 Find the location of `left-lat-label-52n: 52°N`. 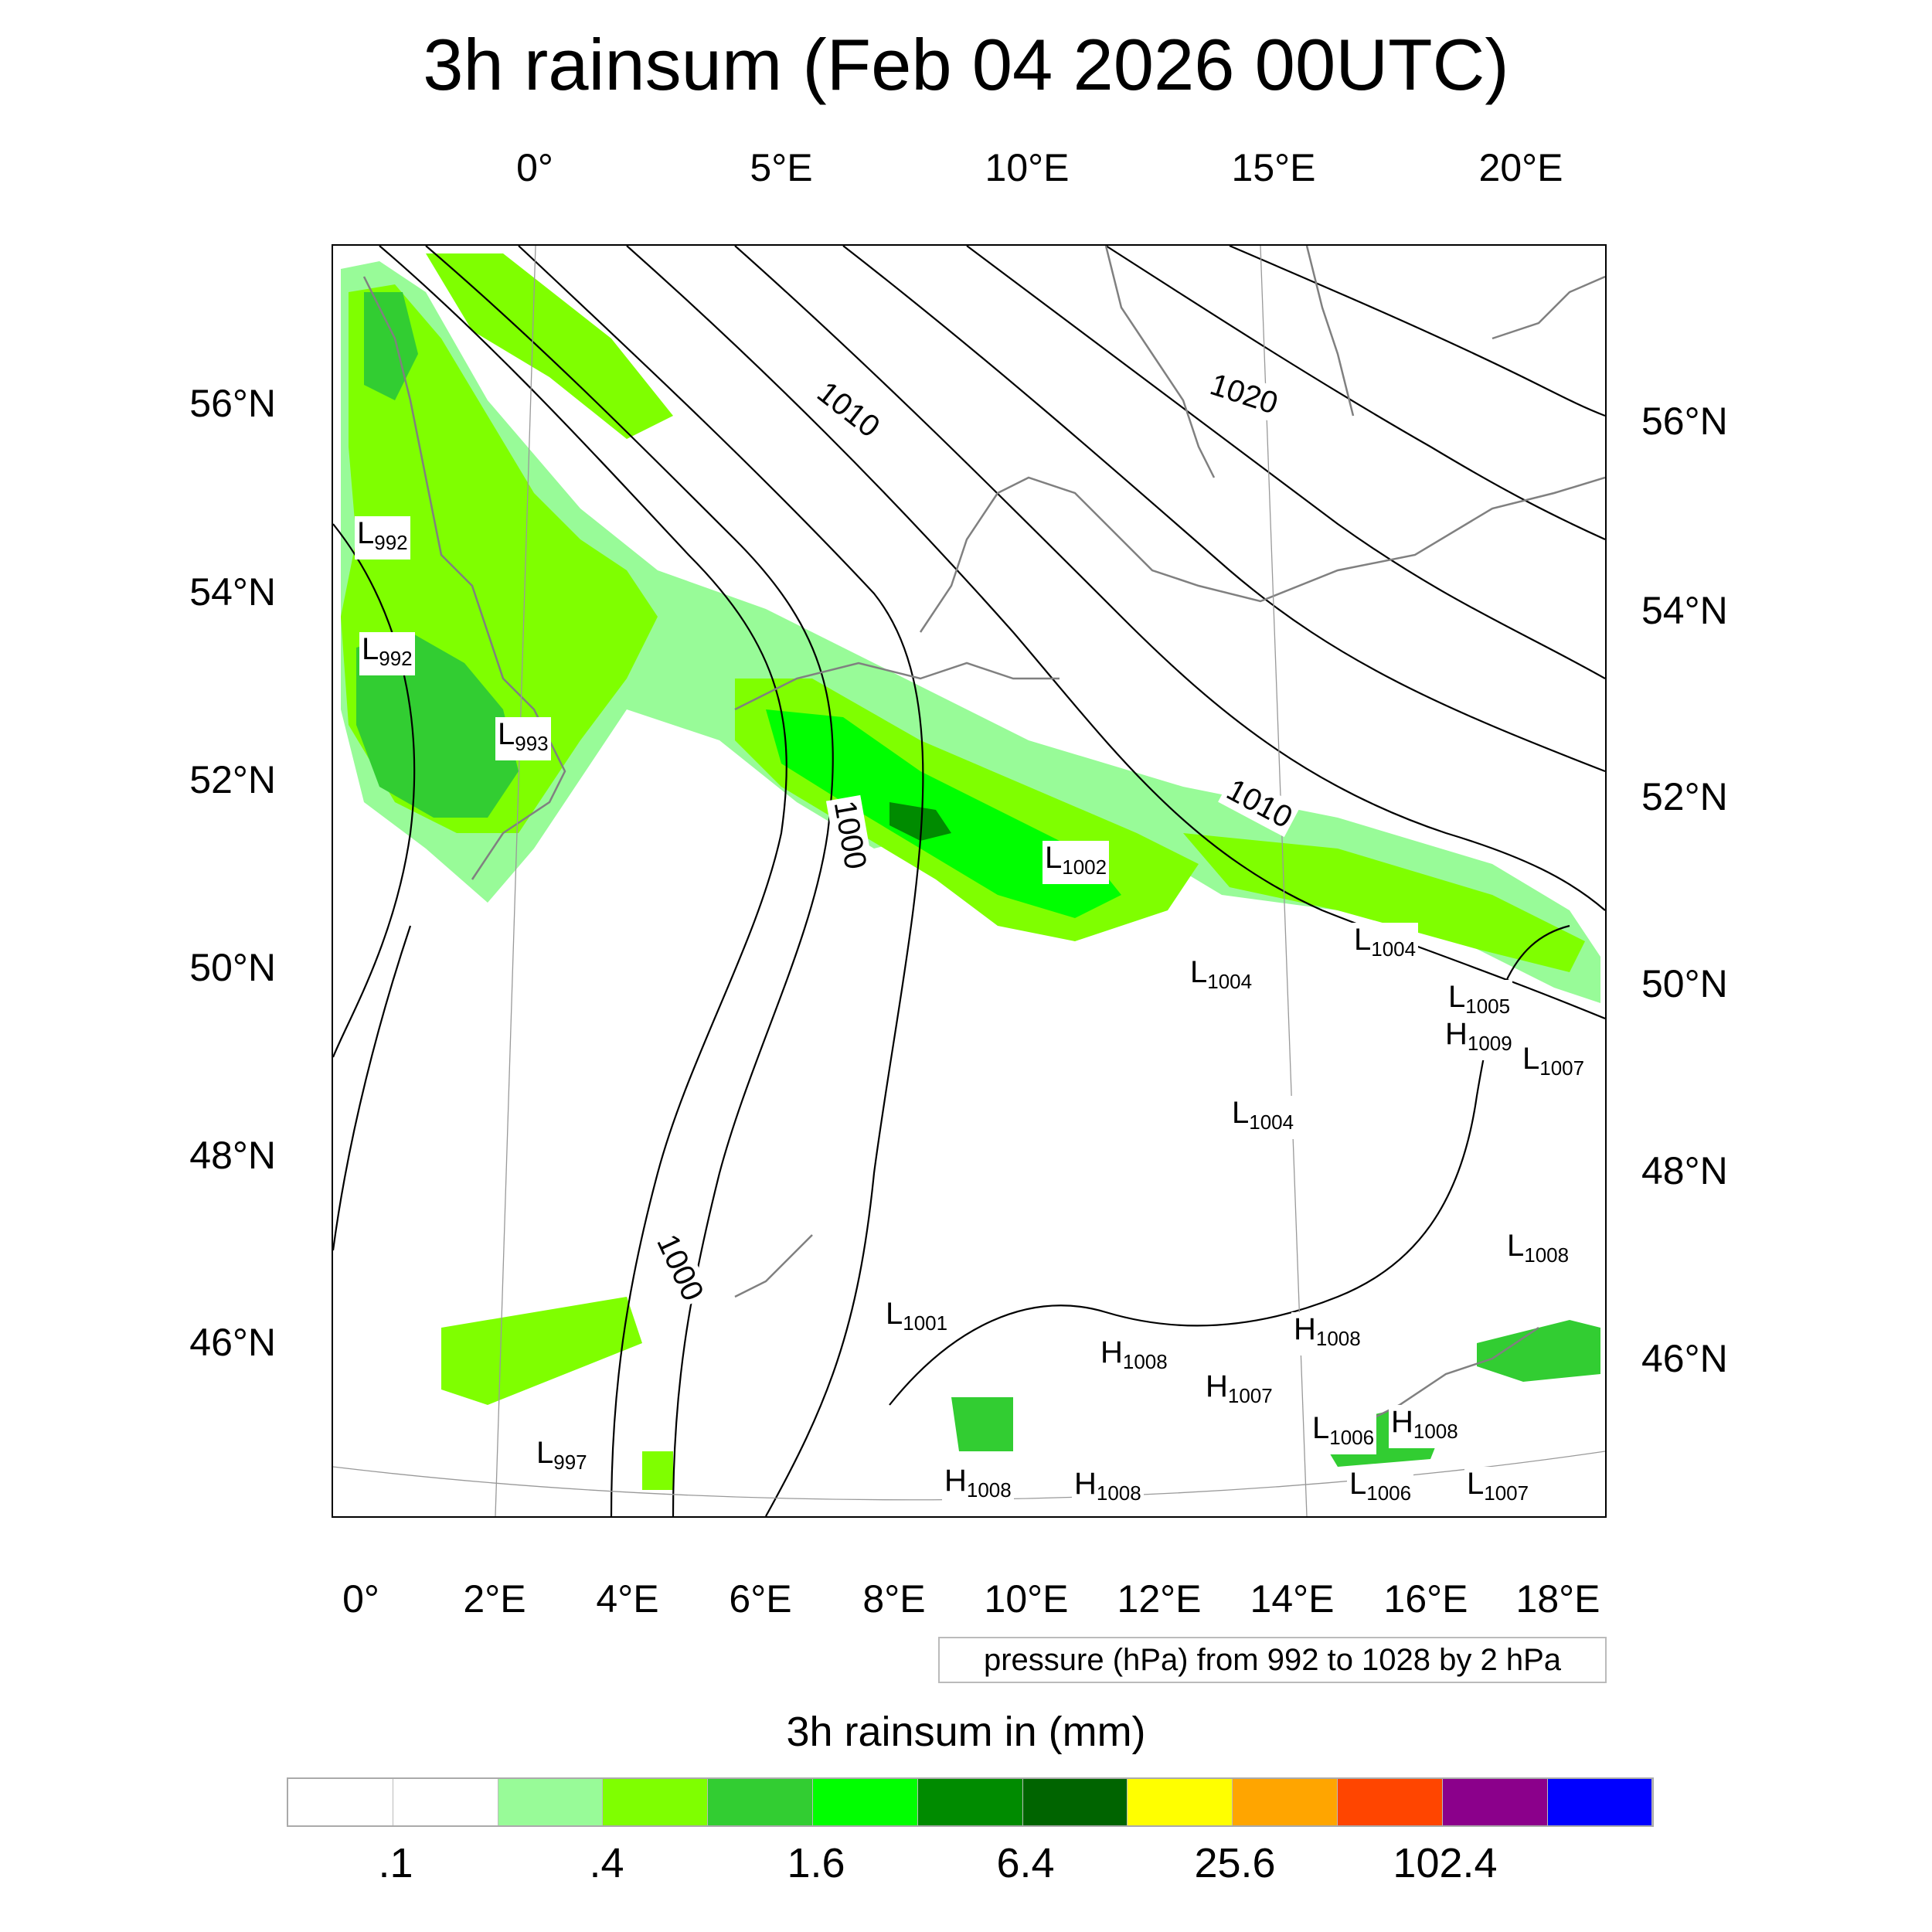

left-lat-label-52n: 52°N is located at coordinates (232, 780).